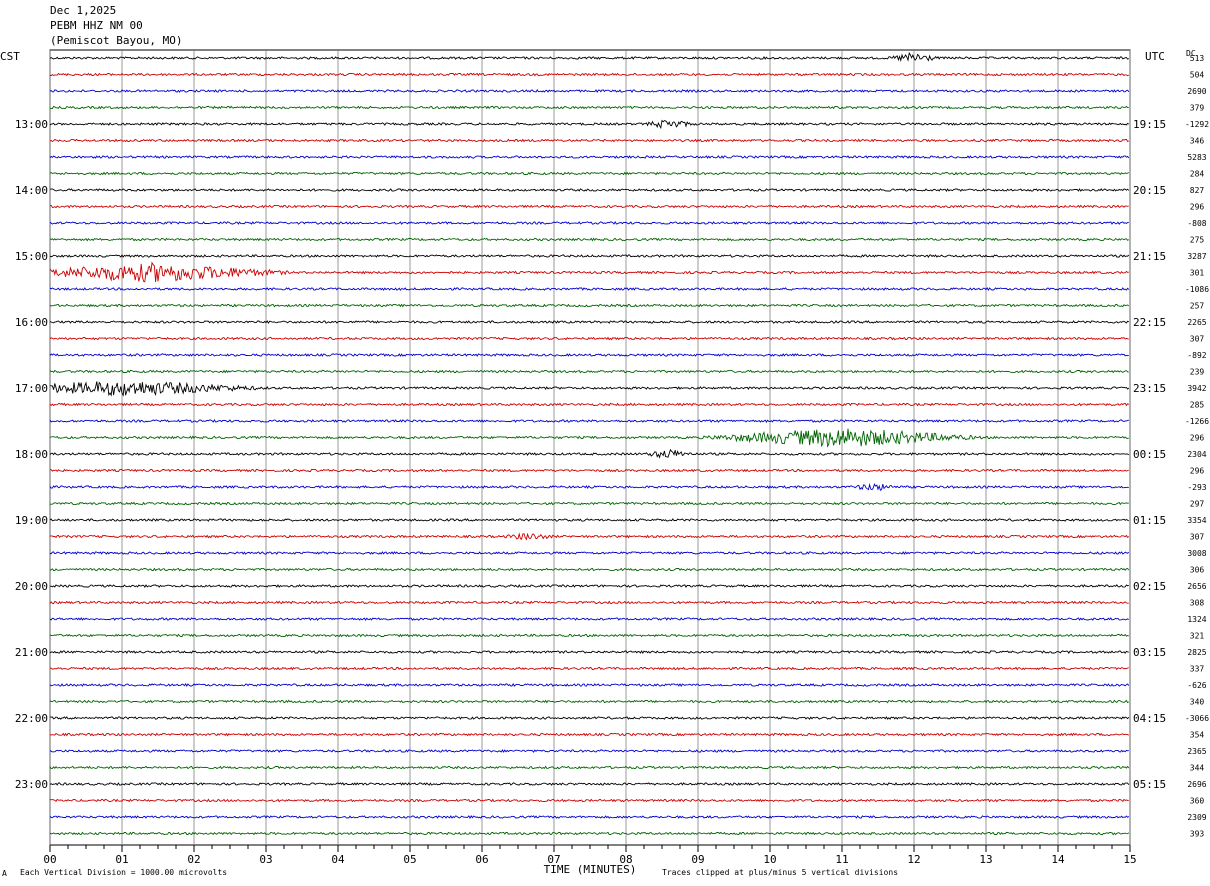 This screenshot has width=1210, height=886. Describe the element at coordinates (31, 586) in the screenshot. I see `cst-hour-label: 20:00` at that location.